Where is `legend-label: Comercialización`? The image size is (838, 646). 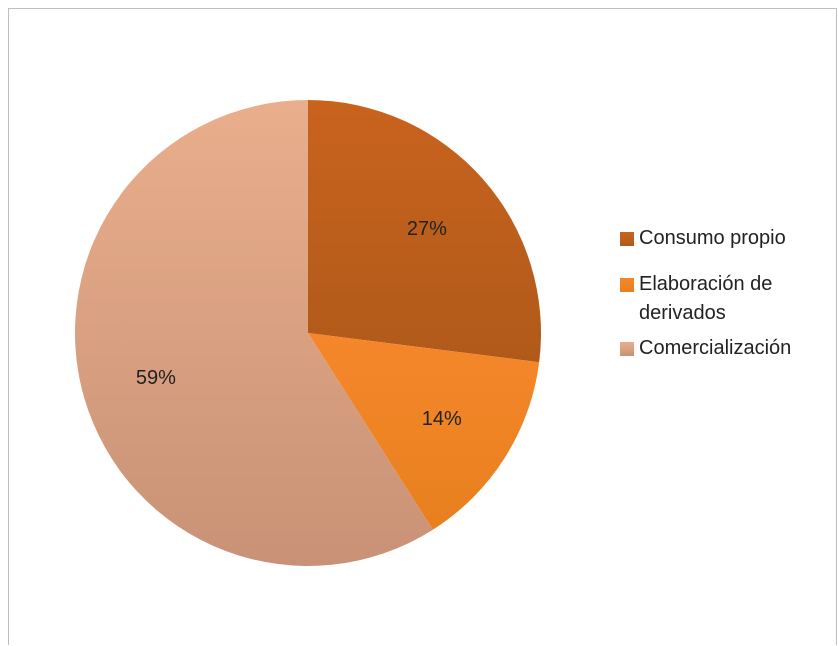 legend-label: Comercialización is located at coordinates (715, 348).